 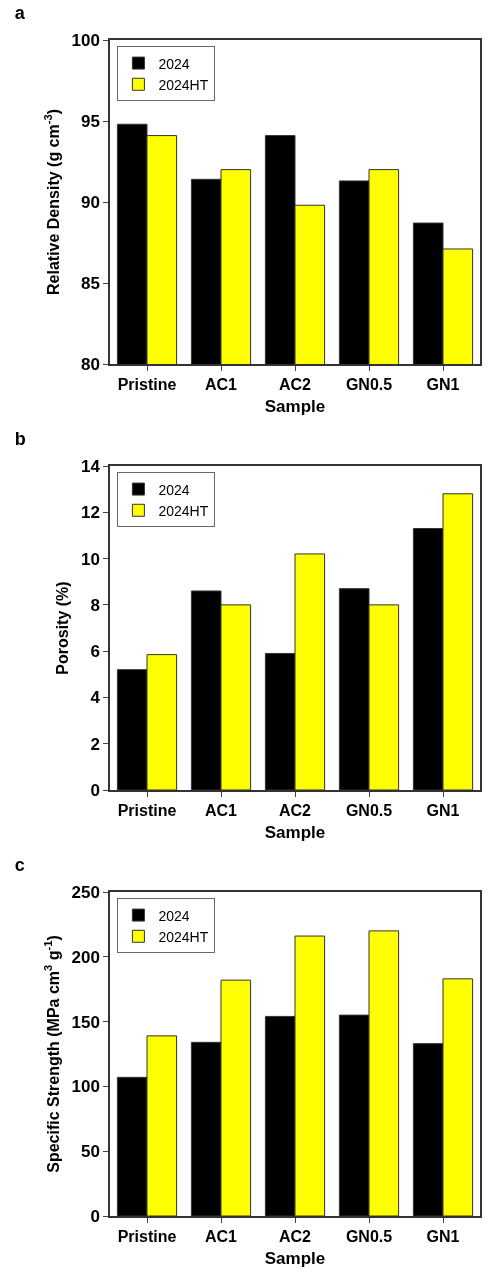 I want to click on y-tick-label: 4, so click(x=95, y=698).